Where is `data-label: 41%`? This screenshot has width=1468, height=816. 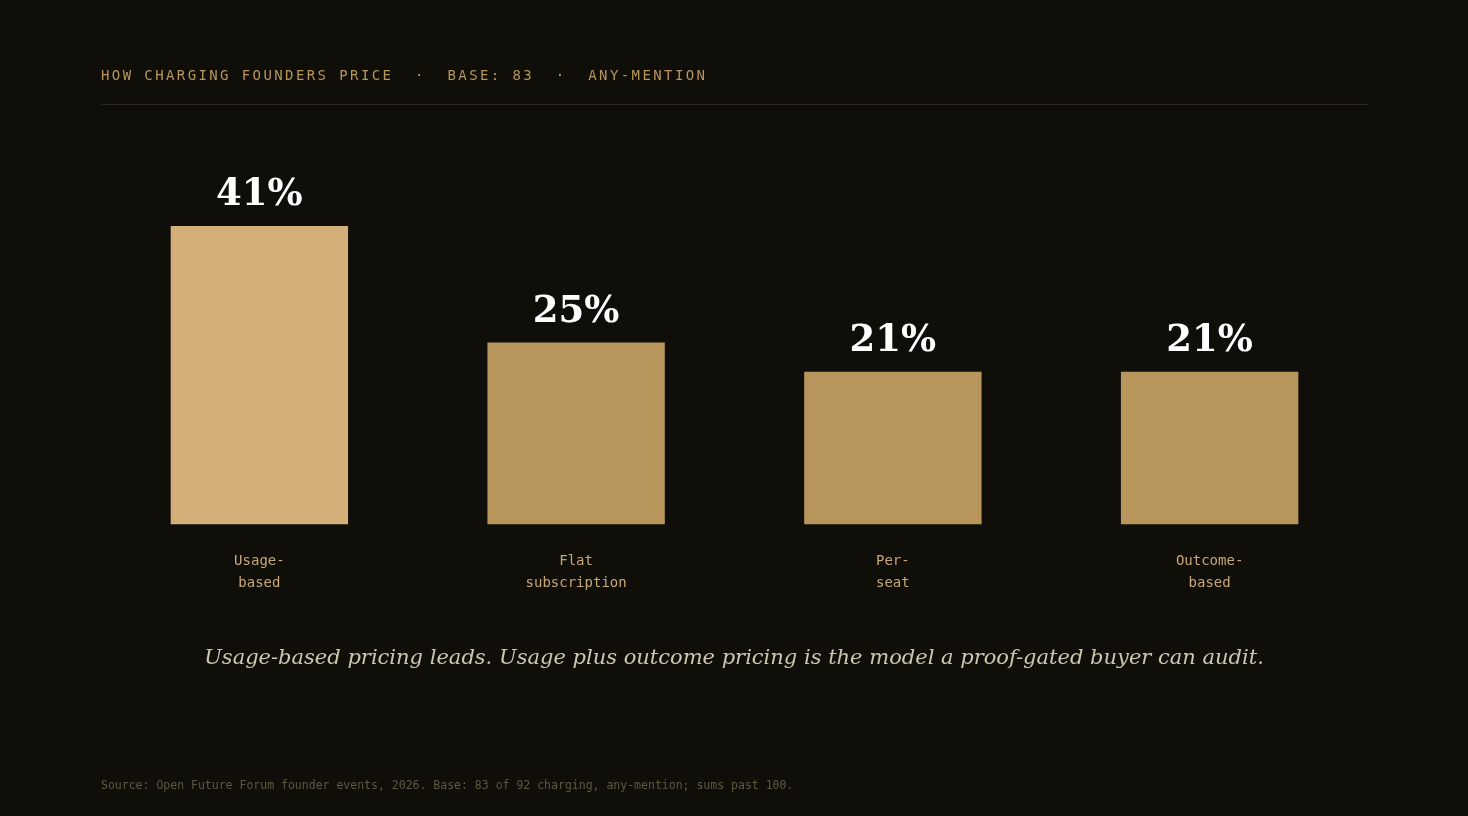 data-label: 41% is located at coordinates (259, 192).